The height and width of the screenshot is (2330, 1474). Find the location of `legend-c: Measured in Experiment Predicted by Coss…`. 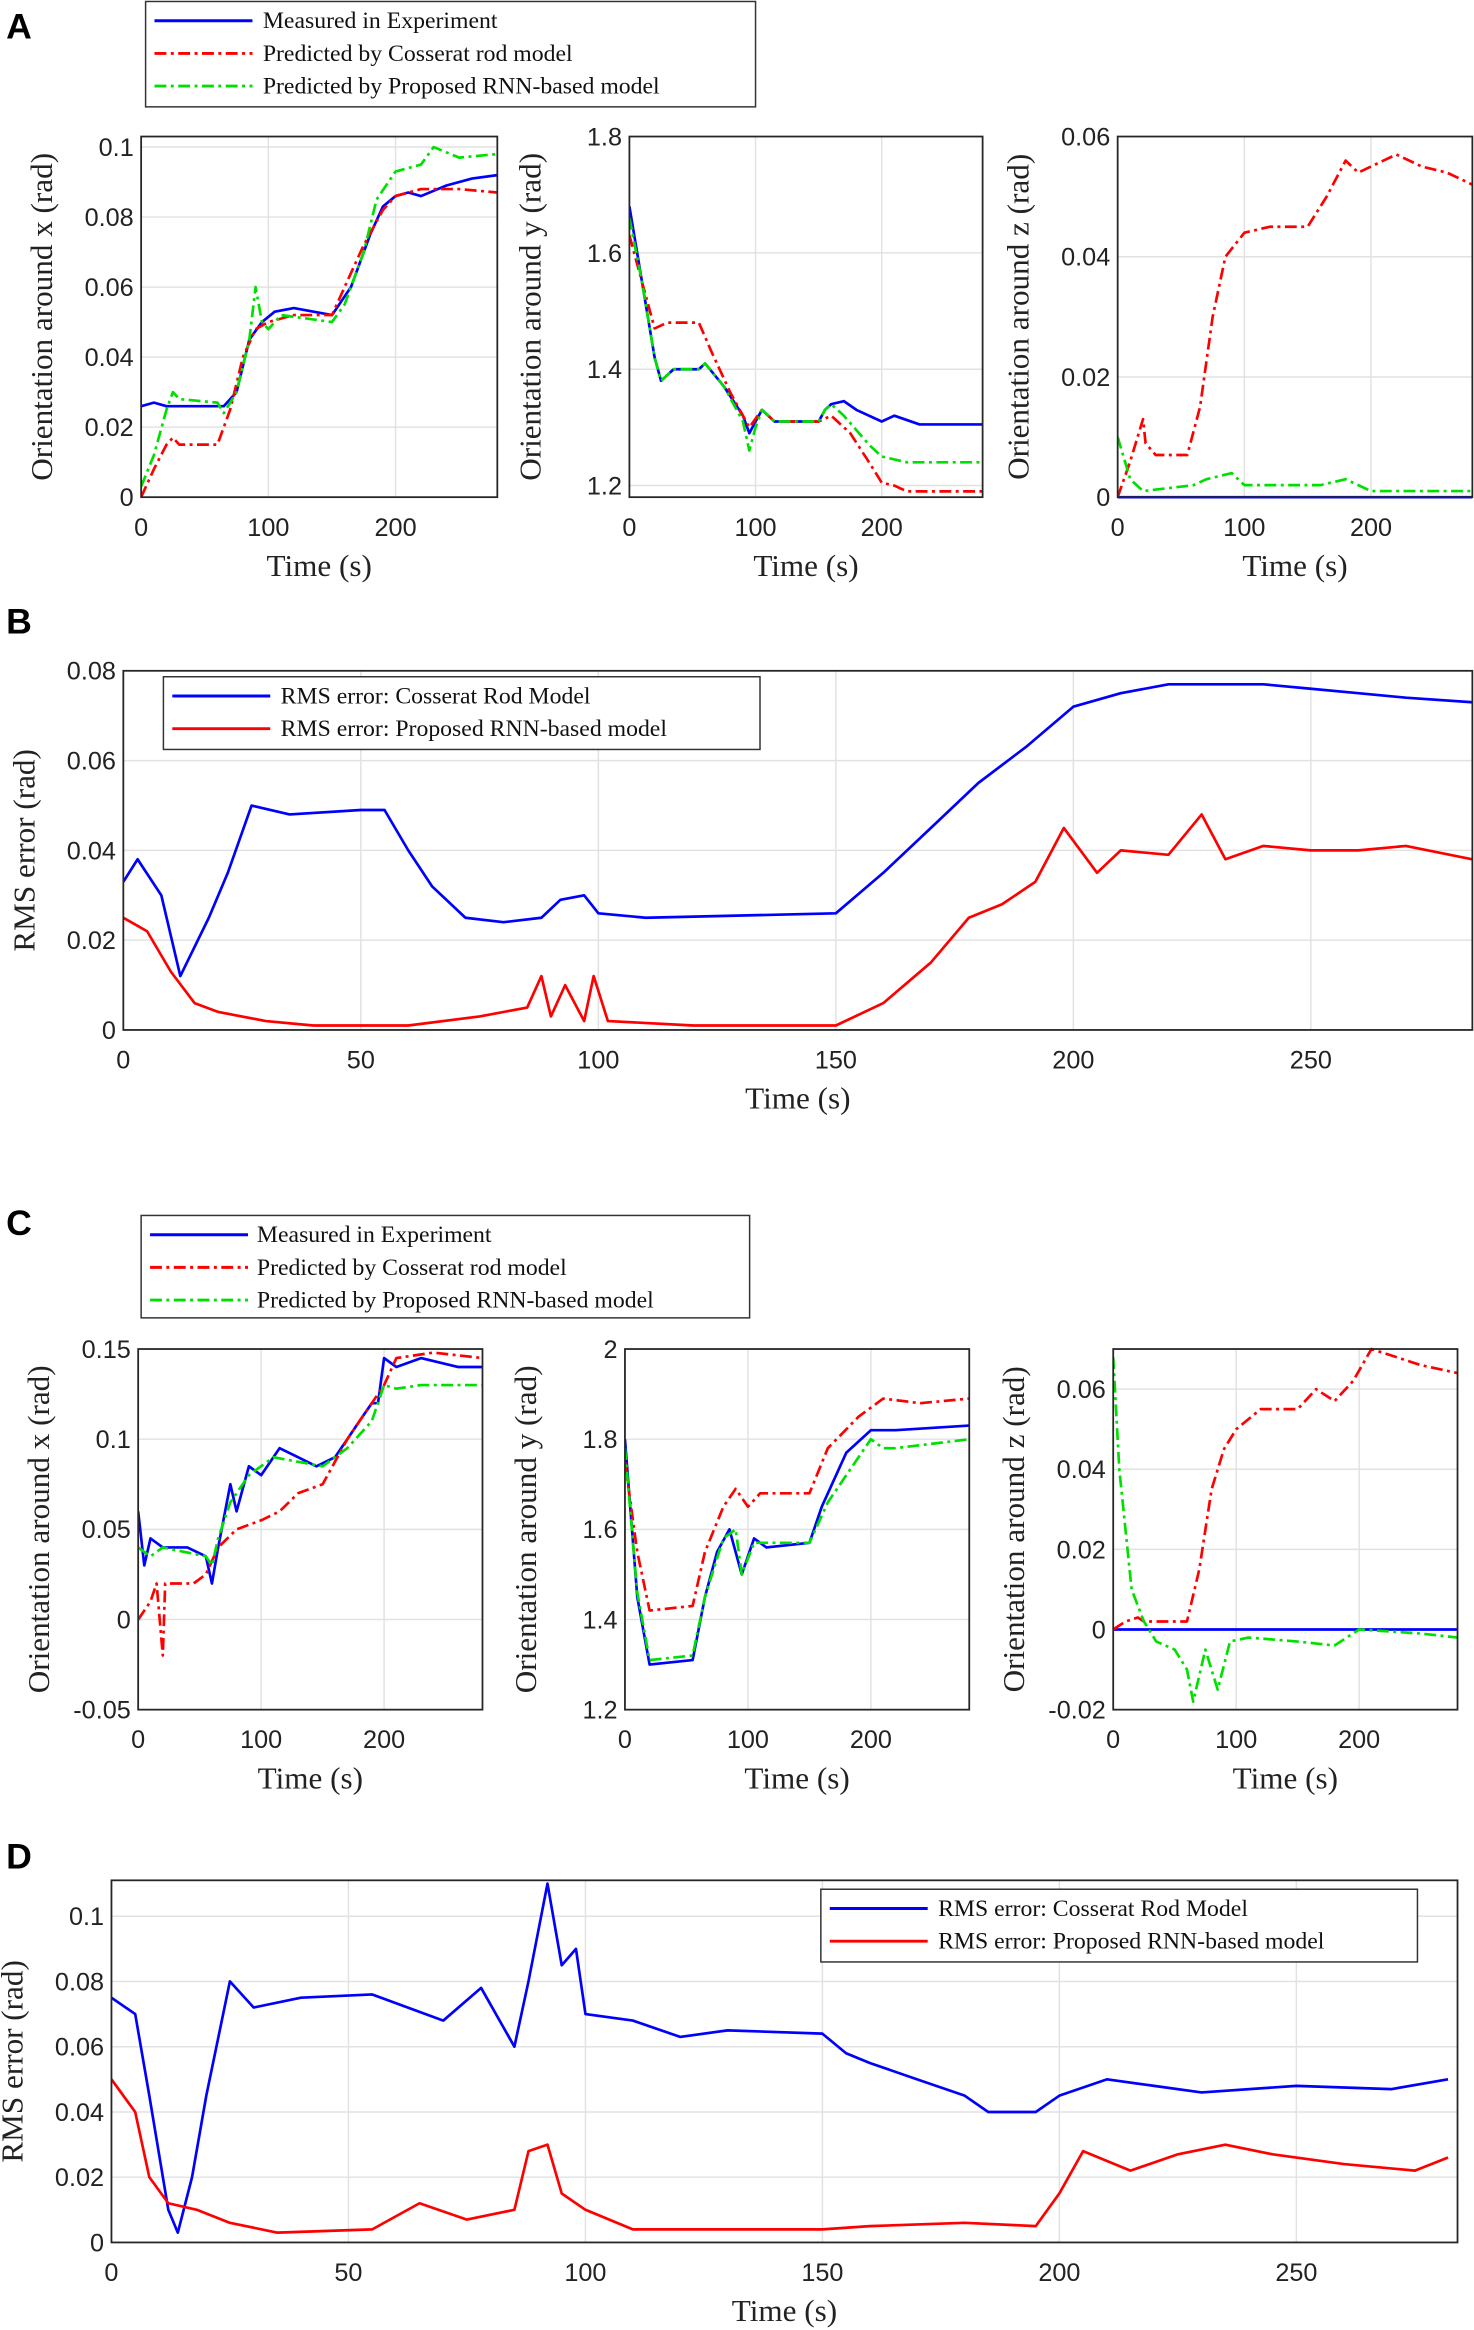

legend-c: Measured in Experiment Predicted by Coss… is located at coordinates (445, 1266).